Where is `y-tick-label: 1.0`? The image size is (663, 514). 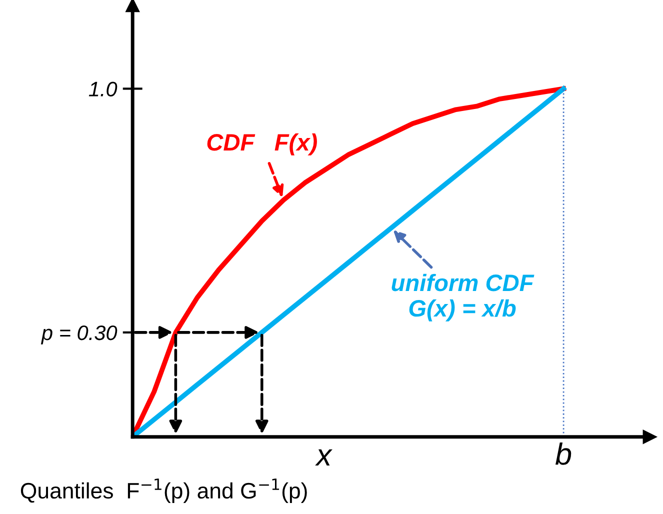
y-tick-label: 1.0 is located at coordinates (103, 89).